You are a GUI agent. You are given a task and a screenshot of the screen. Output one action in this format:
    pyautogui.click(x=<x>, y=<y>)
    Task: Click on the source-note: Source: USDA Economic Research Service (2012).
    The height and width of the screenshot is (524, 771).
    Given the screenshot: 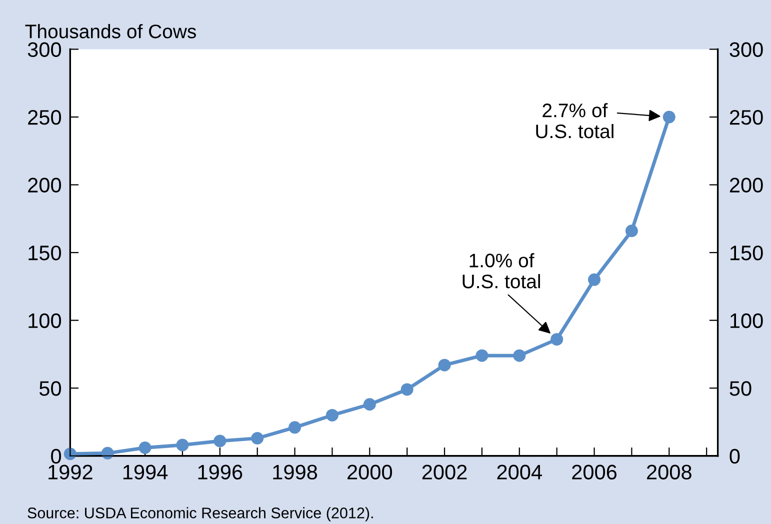 What is the action you would take?
    pyautogui.click(x=200, y=514)
    